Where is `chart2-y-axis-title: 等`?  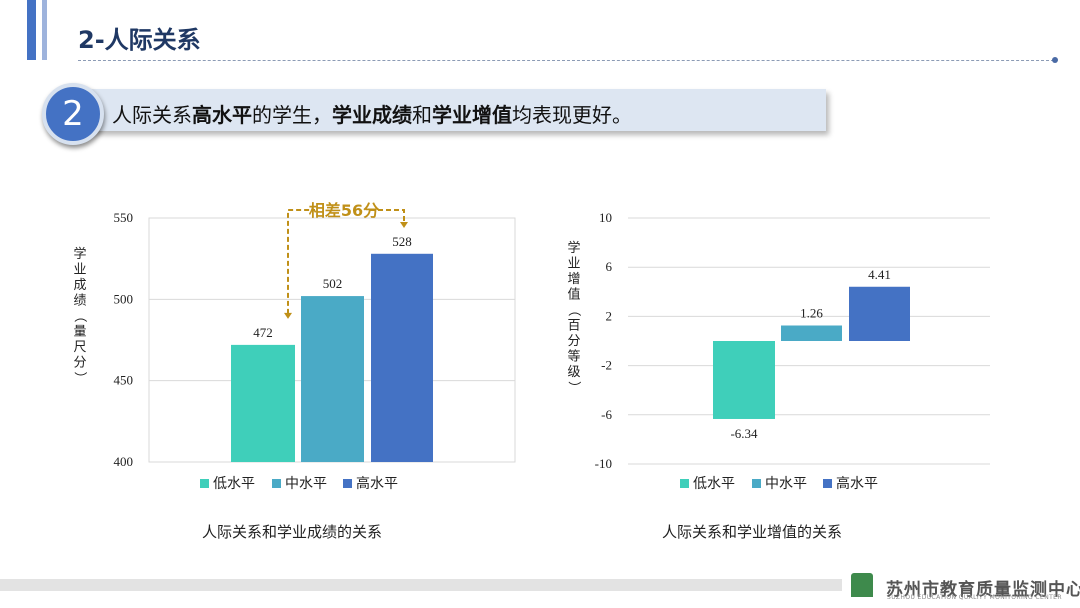 chart2-y-axis-title: 等 is located at coordinates (573, 357).